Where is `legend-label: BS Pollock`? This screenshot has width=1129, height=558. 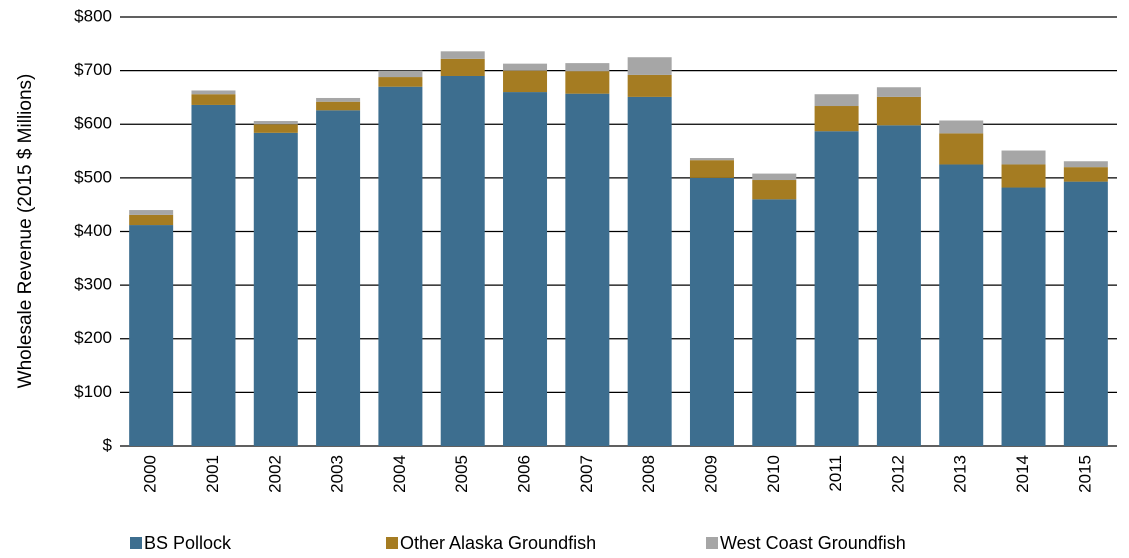
legend-label: BS Pollock is located at coordinates (188, 543).